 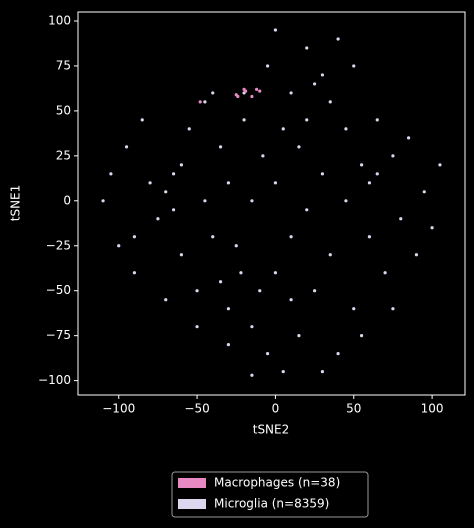 I want to click on legend-label: Macrophages (n=38), so click(x=277, y=483).